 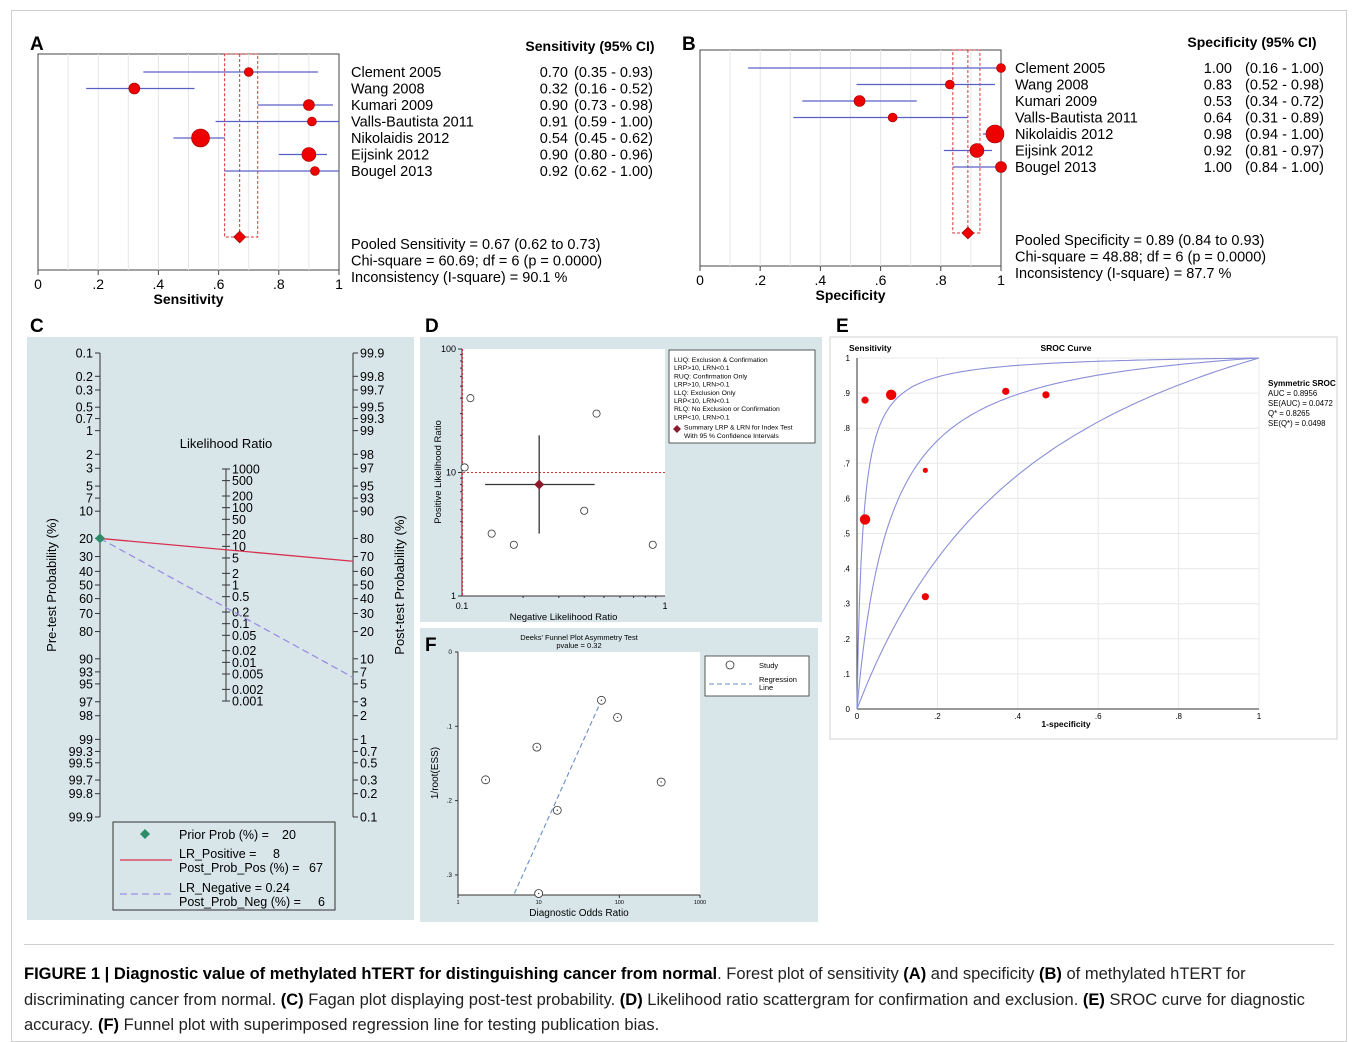 I want to click on lr-tick-label: 500, so click(x=242, y=481).